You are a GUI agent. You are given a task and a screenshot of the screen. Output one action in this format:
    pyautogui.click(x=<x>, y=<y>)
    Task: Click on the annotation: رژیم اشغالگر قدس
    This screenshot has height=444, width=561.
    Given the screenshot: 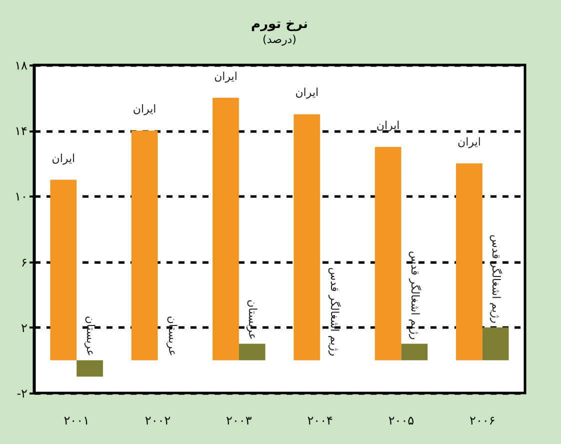 What is the action you would take?
    pyautogui.click(x=335, y=311)
    